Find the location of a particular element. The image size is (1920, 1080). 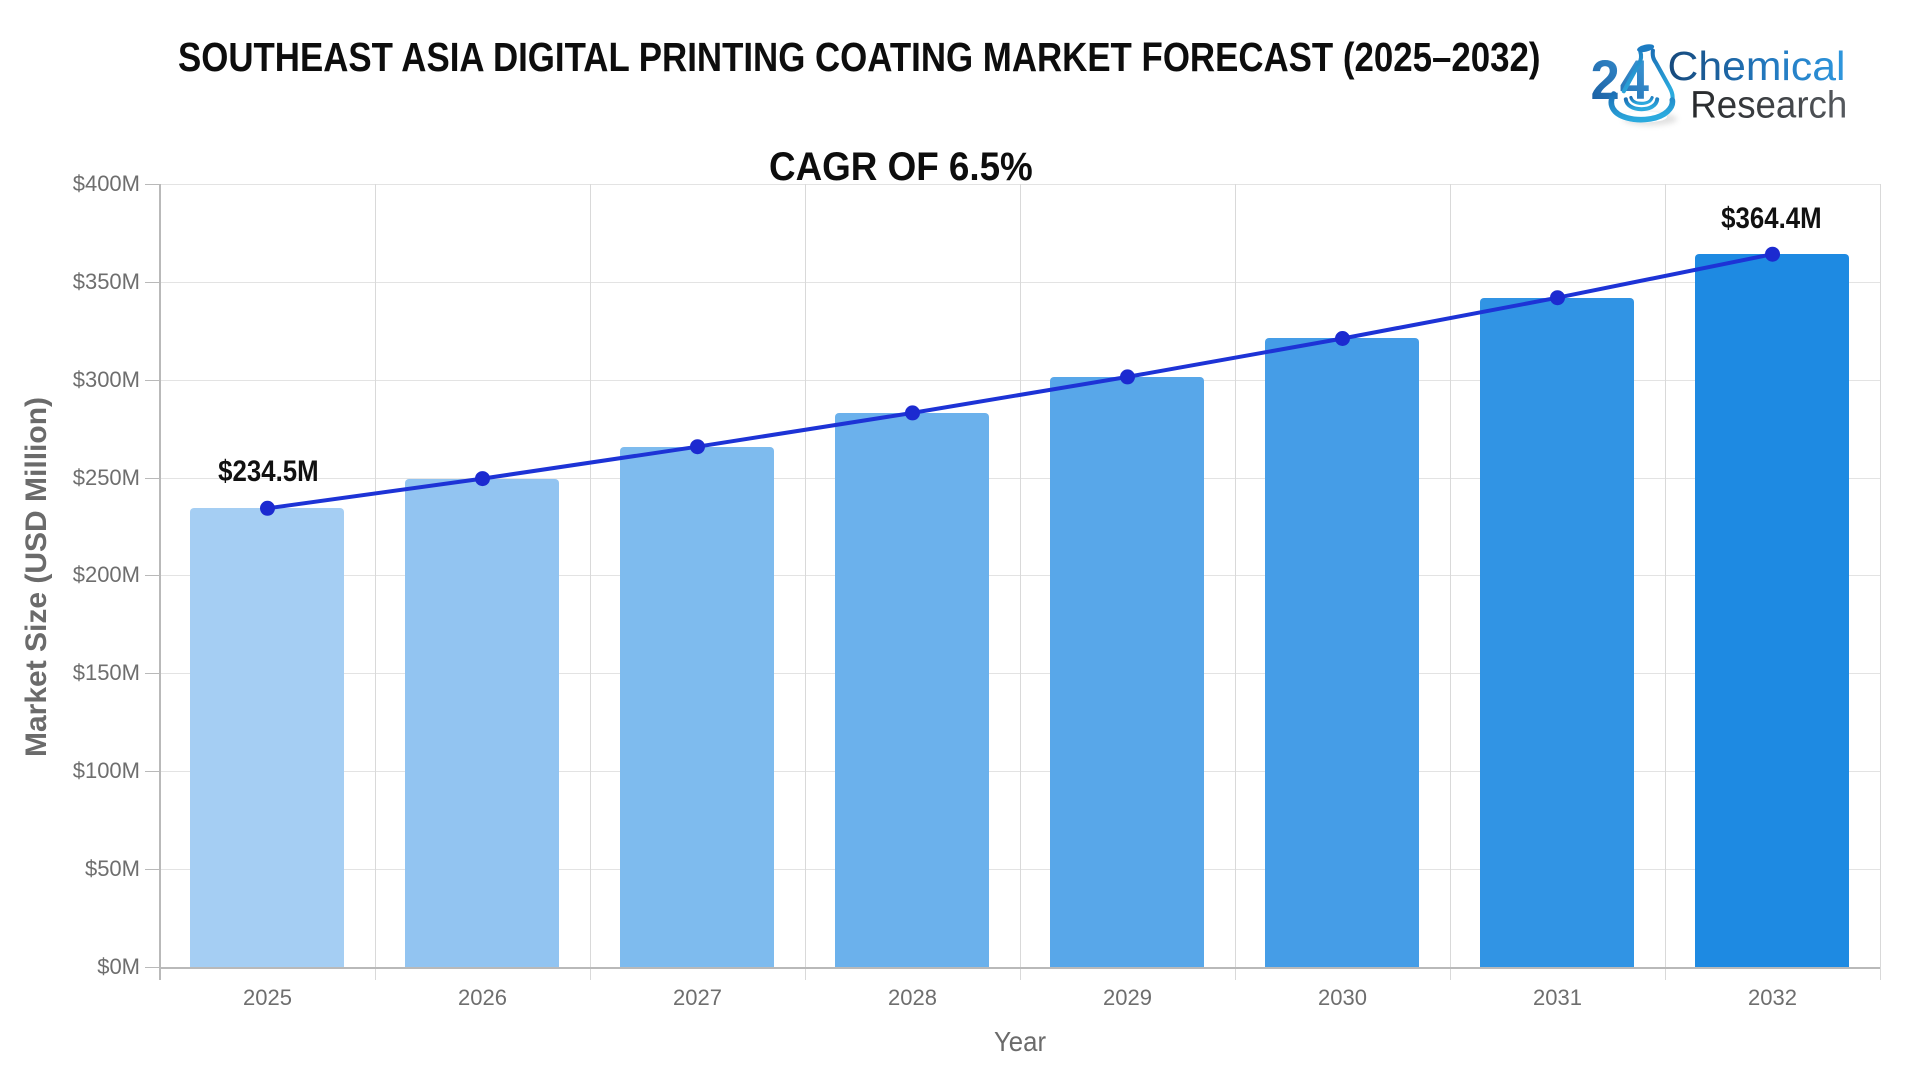

svg-text: Research is located at coordinates (1768, 106).